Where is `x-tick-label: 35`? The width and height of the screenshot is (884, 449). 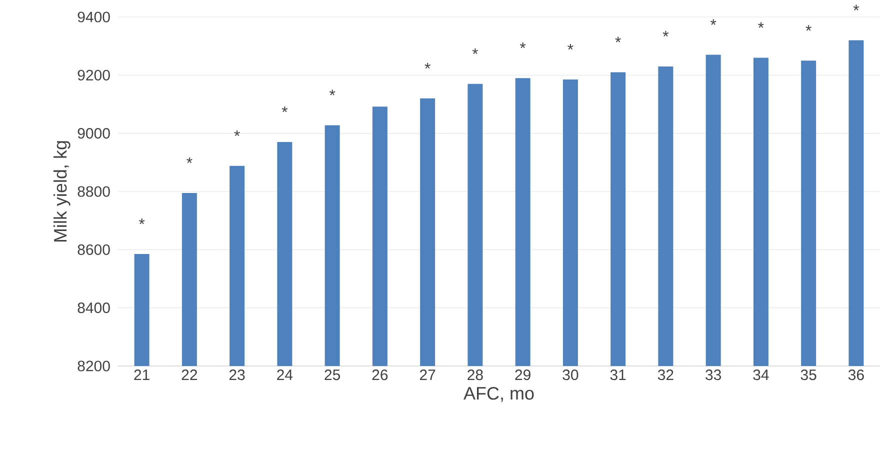 x-tick-label: 35 is located at coordinates (808, 375).